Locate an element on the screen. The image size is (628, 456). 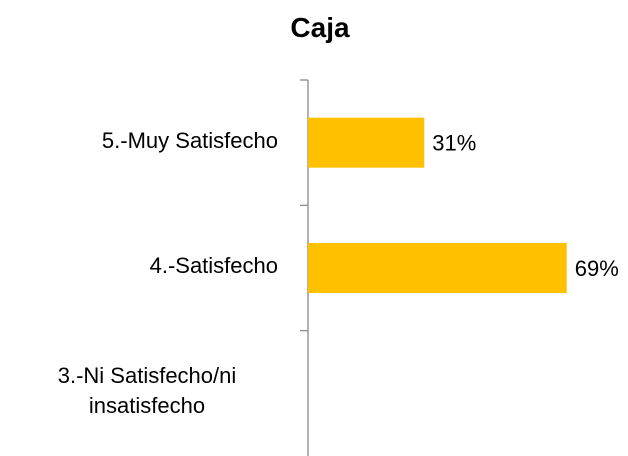
chart-title: Caja is located at coordinates (320, 27).